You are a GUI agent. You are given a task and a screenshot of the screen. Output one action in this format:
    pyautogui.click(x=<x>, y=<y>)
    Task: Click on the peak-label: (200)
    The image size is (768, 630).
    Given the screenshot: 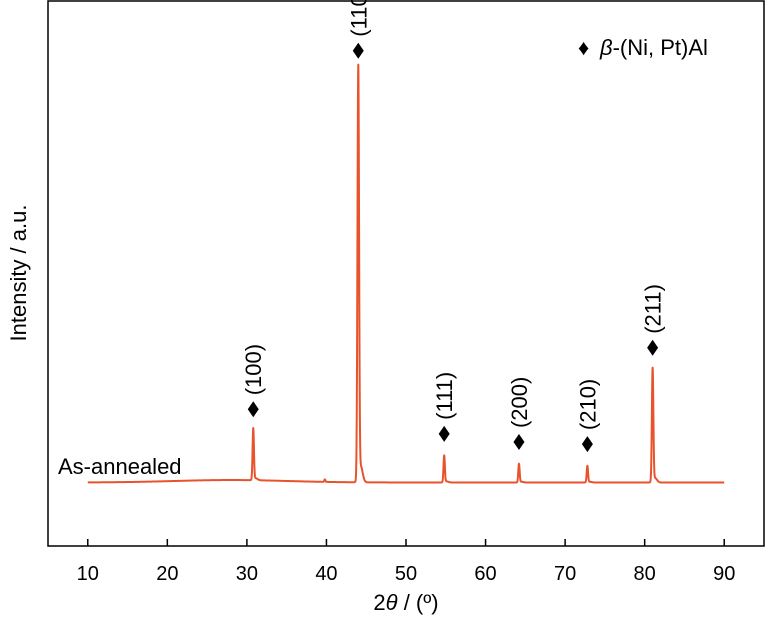 What is the action you would take?
    pyautogui.click(x=519, y=402)
    